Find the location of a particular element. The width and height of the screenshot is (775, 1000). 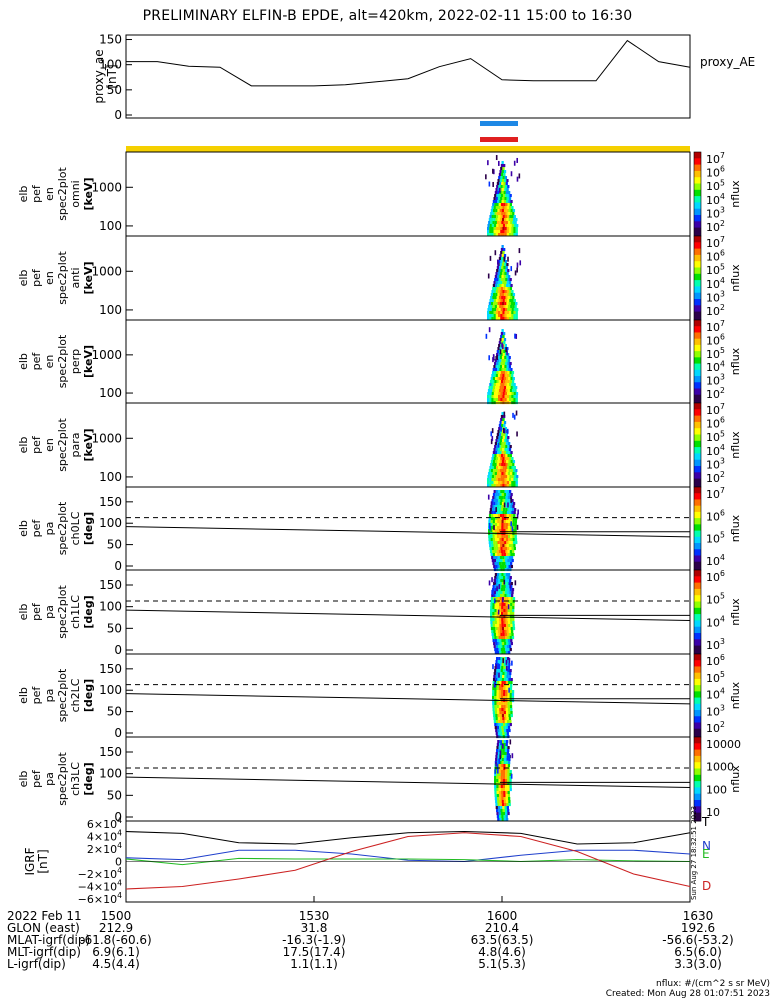

energy-panel-label: elb is located at coordinates (23, 278).